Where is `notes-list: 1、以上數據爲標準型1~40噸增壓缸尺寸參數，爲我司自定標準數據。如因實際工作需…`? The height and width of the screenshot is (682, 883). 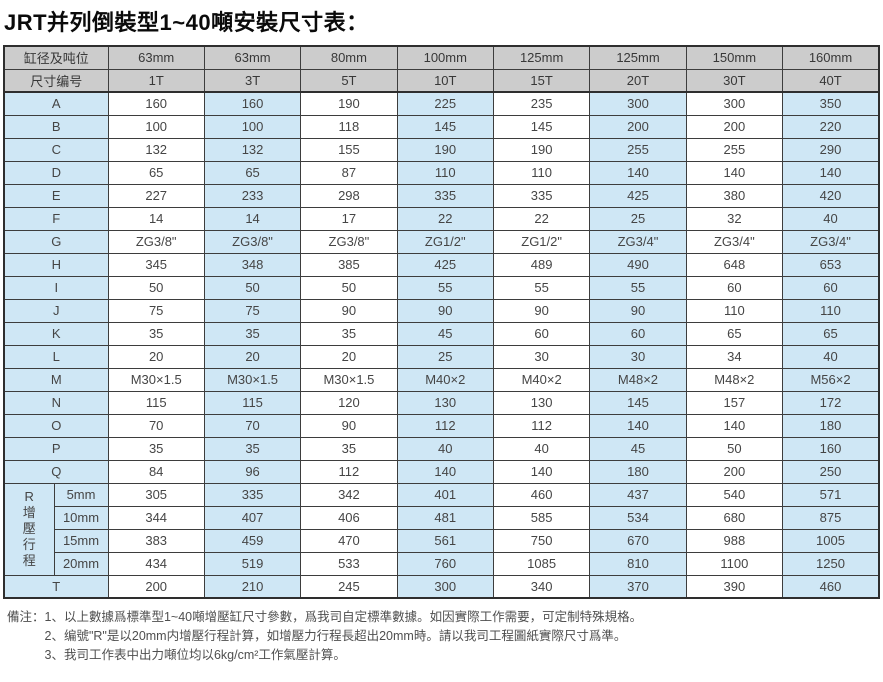
notes-list: 1、以上數據爲標準型1~40噸增壓缸尺寸參數，爲我司自定標準數據。如因實際工作需… is located at coordinates (344, 636).